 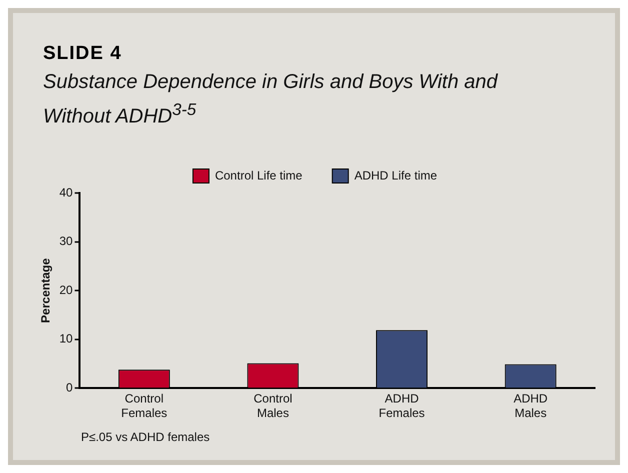 What do you see at coordinates (396, 175) in the screenshot?
I see `legend-label: ADHD Life time` at bounding box center [396, 175].